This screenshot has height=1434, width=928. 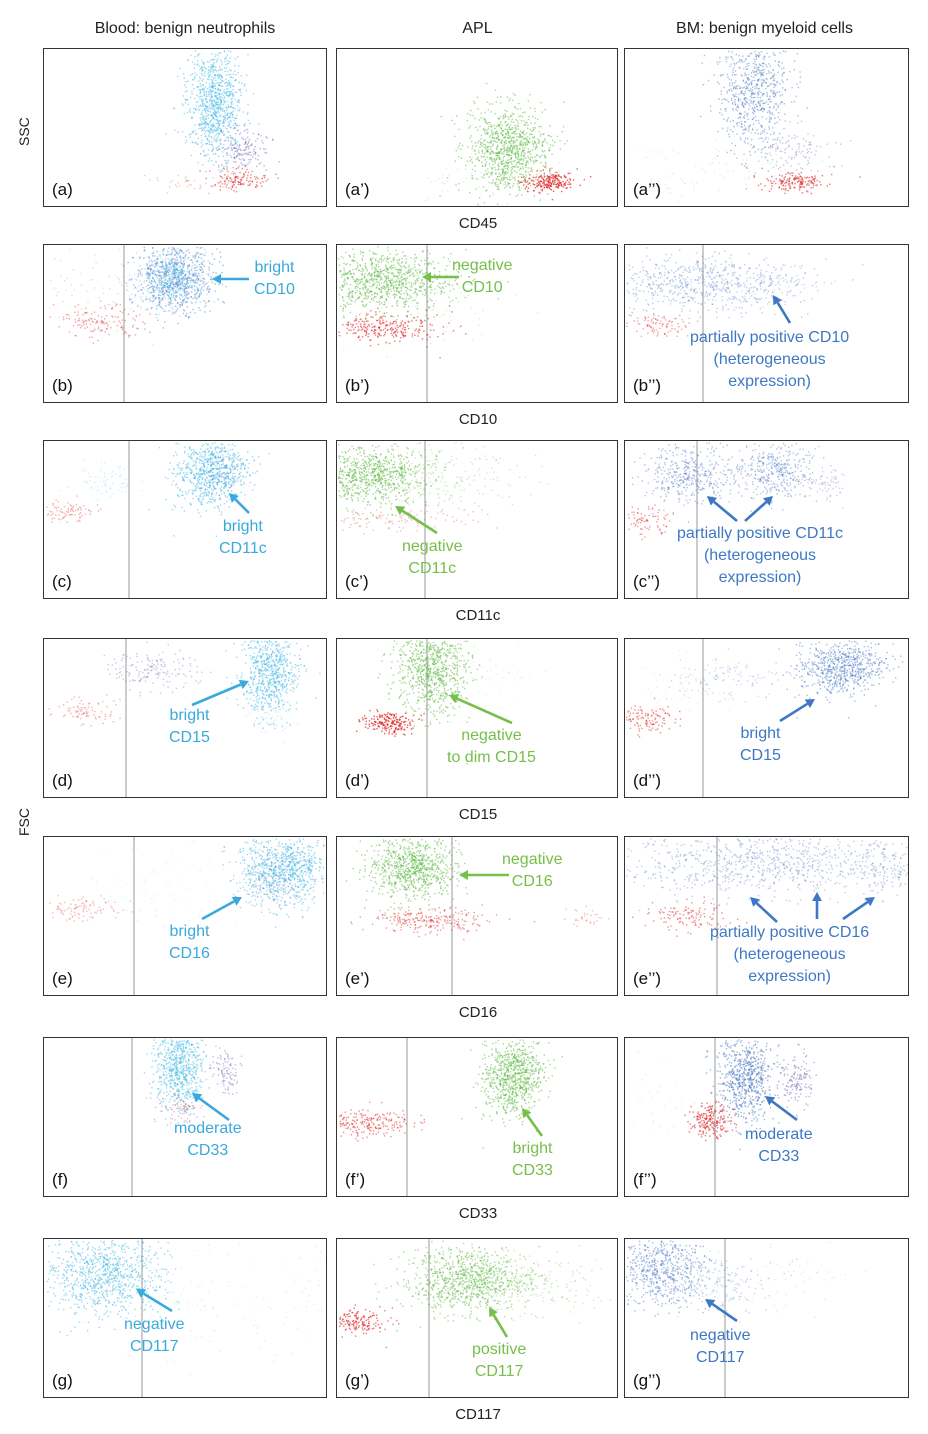 I want to click on scatter-panel-6-1: (g’) positive CD117, so click(x=477, y=1318).